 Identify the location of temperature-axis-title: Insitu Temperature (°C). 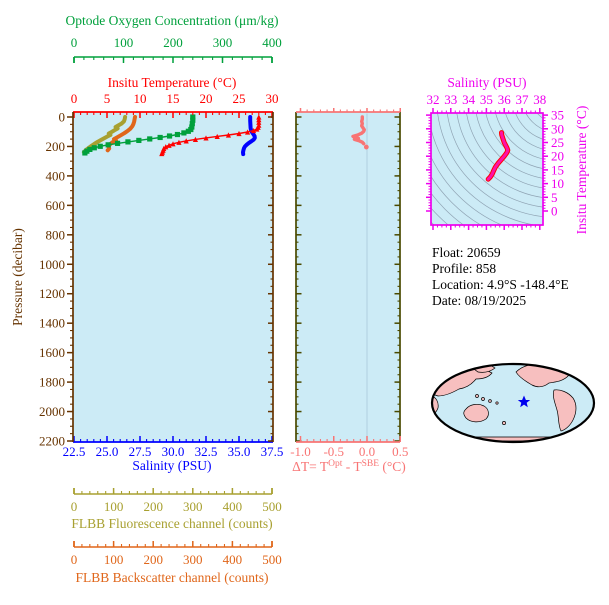
(172, 82).